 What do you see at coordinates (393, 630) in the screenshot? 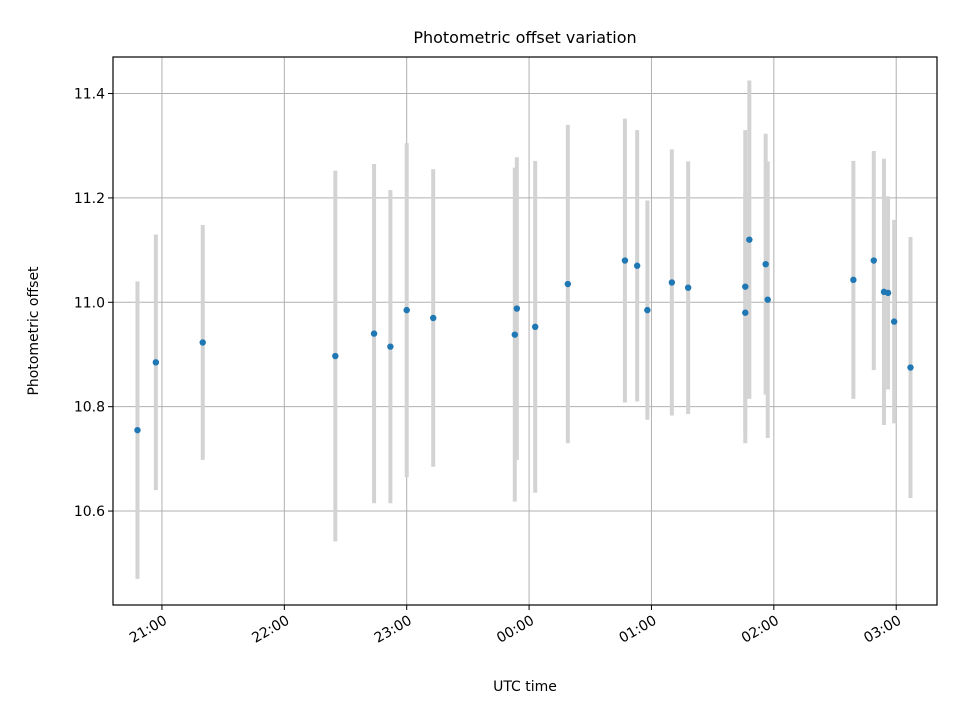
I see `x-tick-label: 23:00` at bounding box center [393, 630].